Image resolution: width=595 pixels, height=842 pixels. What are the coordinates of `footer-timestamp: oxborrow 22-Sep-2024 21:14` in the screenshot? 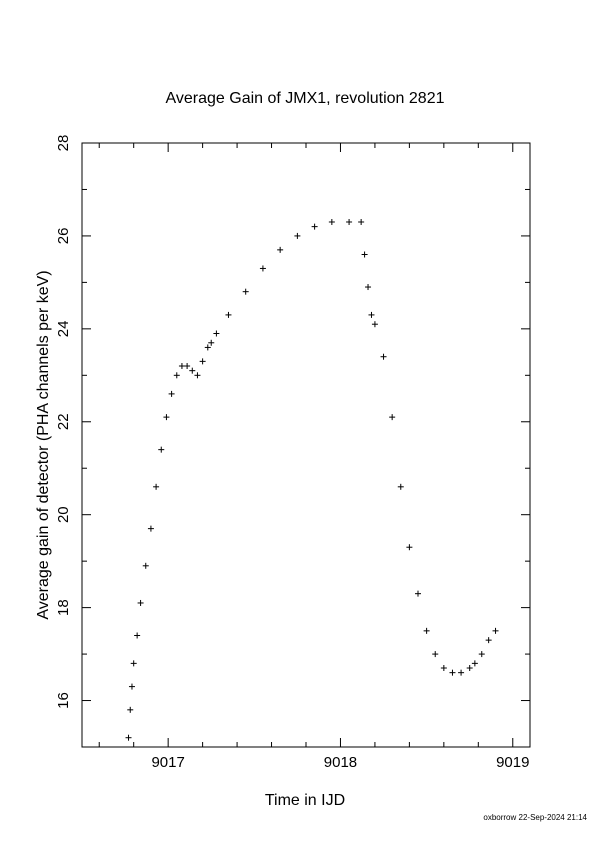 It's located at (535, 817).